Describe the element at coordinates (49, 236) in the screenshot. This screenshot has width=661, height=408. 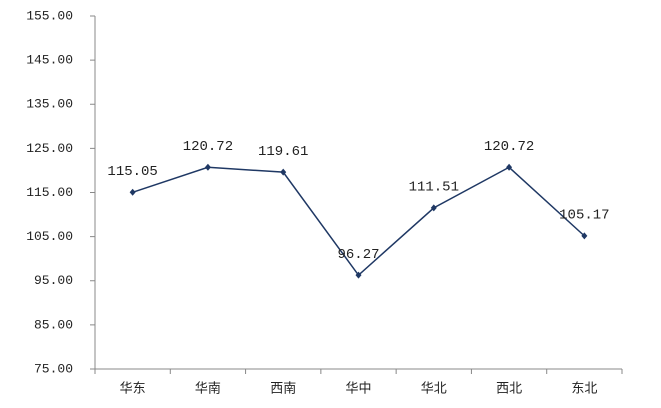
I see `y-tick-label: 105.00` at that location.